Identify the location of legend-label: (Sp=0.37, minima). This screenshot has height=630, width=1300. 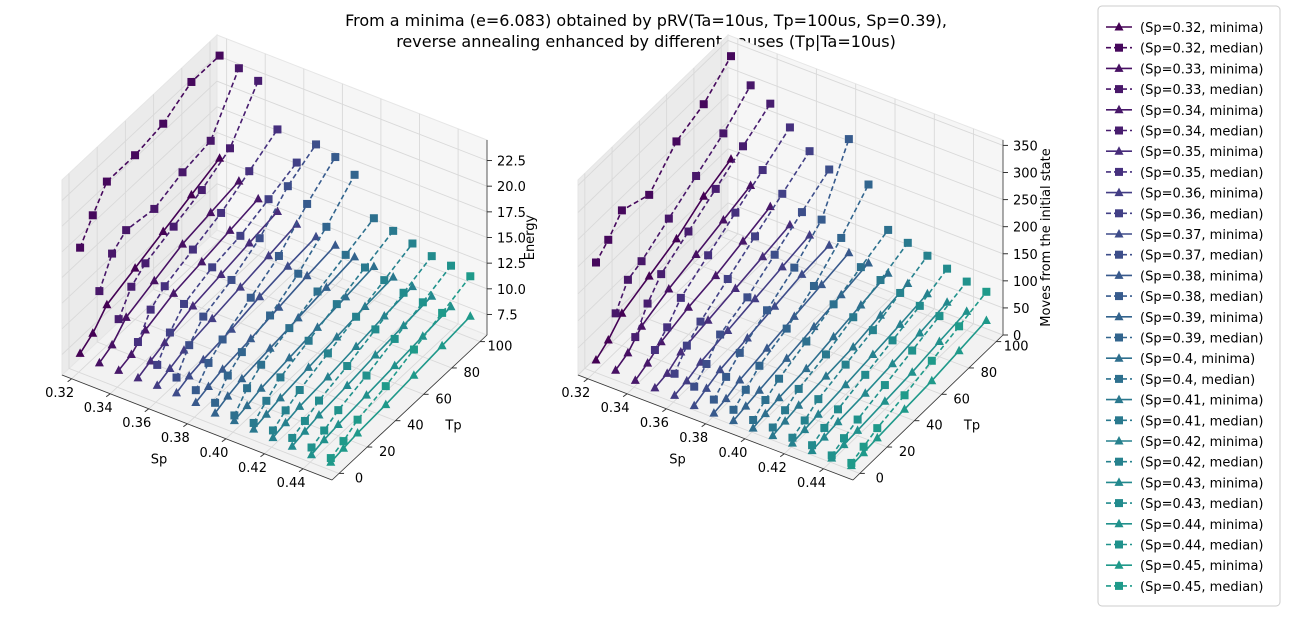
(1202, 235).